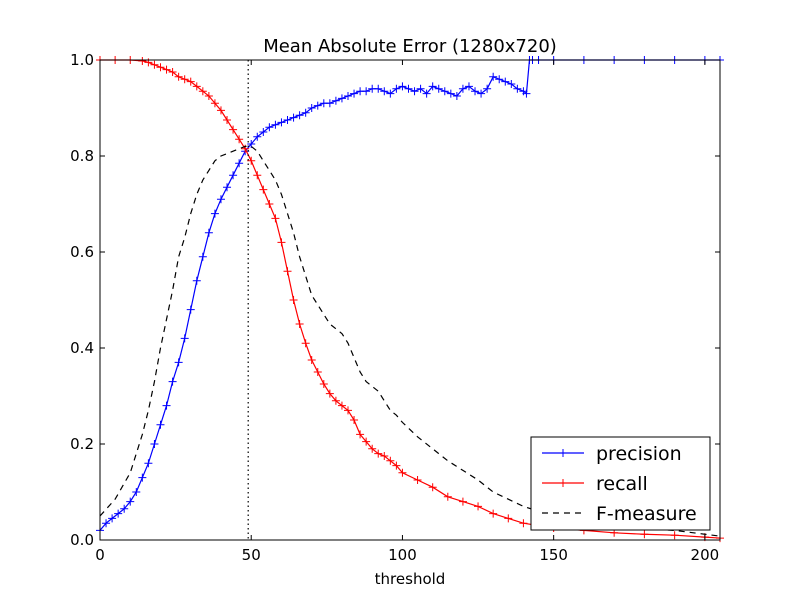 This screenshot has width=800, height=600. Describe the element at coordinates (563, 483) in the screenshot. I see `legend-marker-recall` at that location.